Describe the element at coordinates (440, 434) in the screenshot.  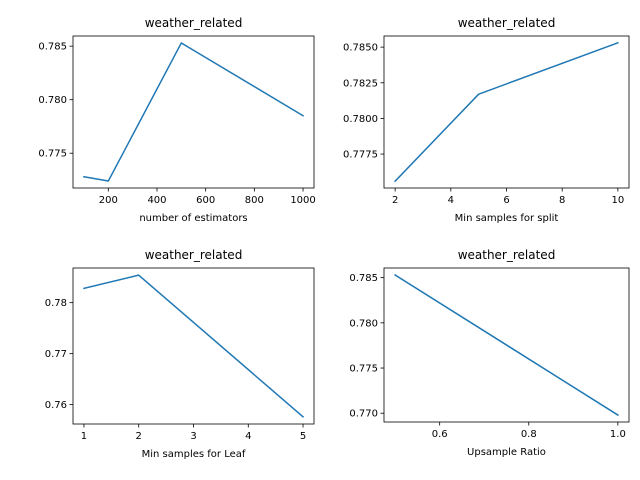
I see `x-tick-label: 0.6` at that location.